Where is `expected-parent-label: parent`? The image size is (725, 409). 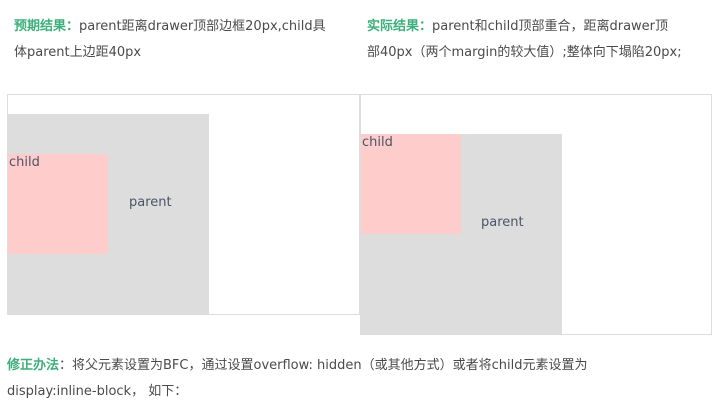 expected-parent-label: parent is located at coordinates (150, 202).